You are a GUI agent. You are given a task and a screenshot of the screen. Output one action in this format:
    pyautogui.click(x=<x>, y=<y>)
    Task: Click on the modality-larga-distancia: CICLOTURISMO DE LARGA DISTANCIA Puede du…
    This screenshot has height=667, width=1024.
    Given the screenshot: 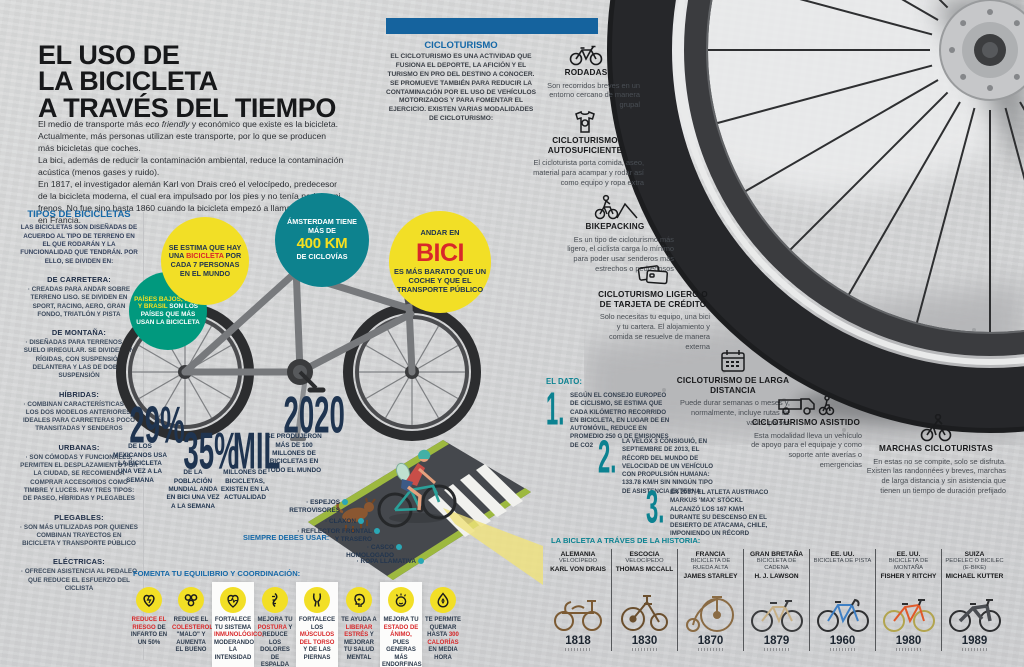 What is the action you would take?
    pyautogui.click(x=733, y=388)
    